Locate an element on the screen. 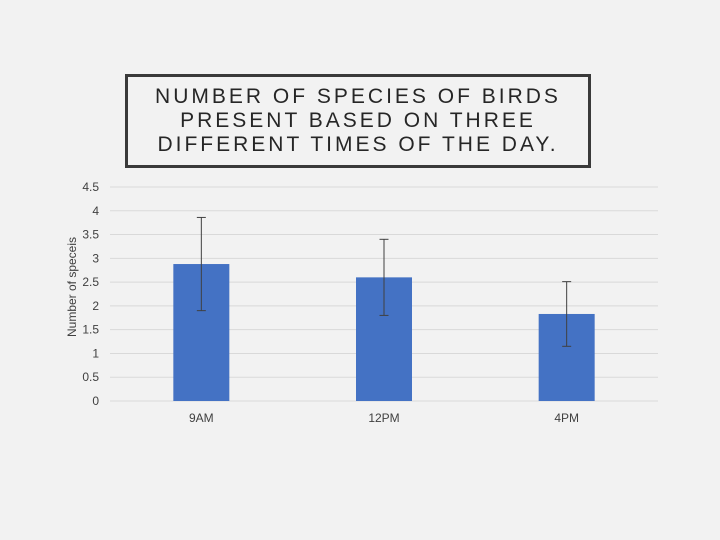  error-bars is located at coordinates (384, 281).